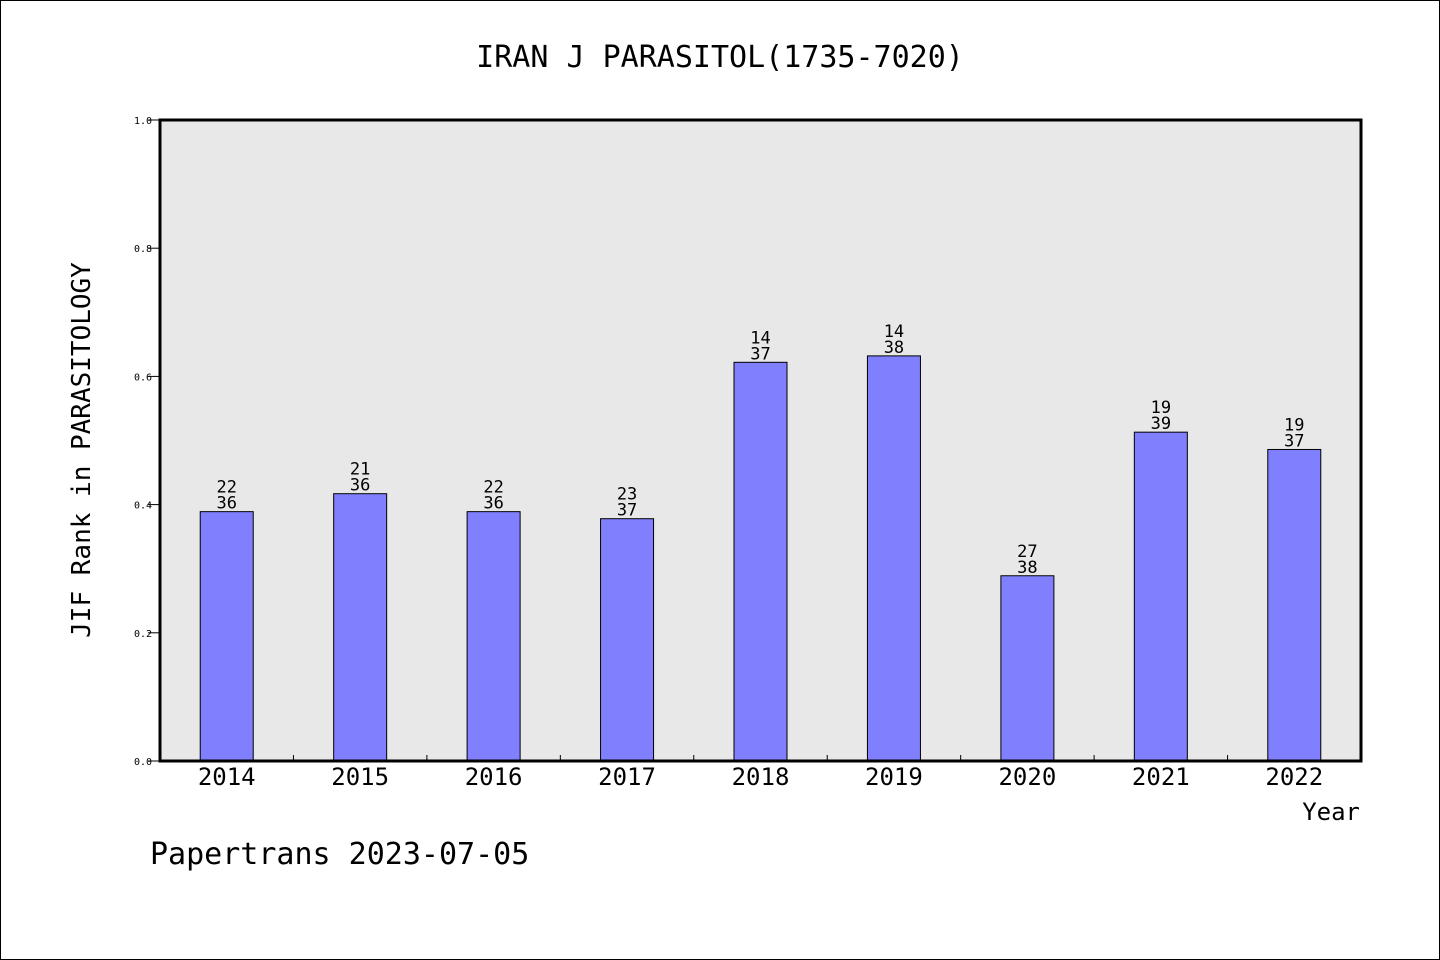  Describe the element at coordinates (143, 377) in the screenshot. I see `y-tick-label: 0.6` at that location.